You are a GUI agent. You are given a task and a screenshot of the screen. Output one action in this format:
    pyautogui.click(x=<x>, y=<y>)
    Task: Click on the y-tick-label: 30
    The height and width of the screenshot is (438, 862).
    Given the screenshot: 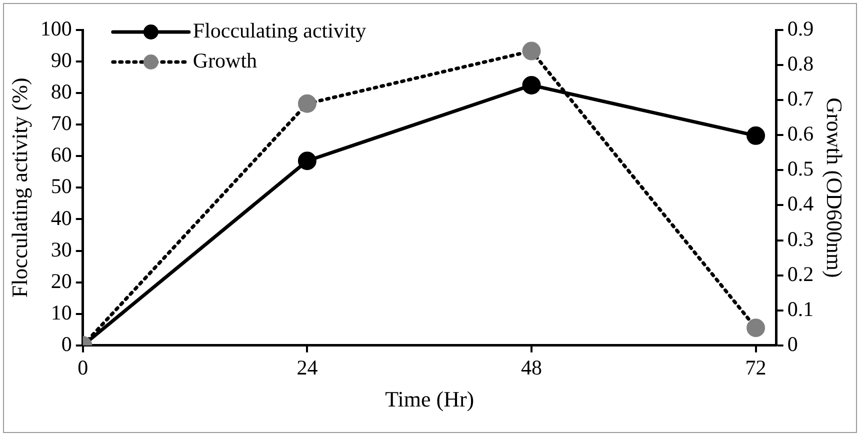 What is the action you would take?
    pyautogui.click(x=61, y=249)
    